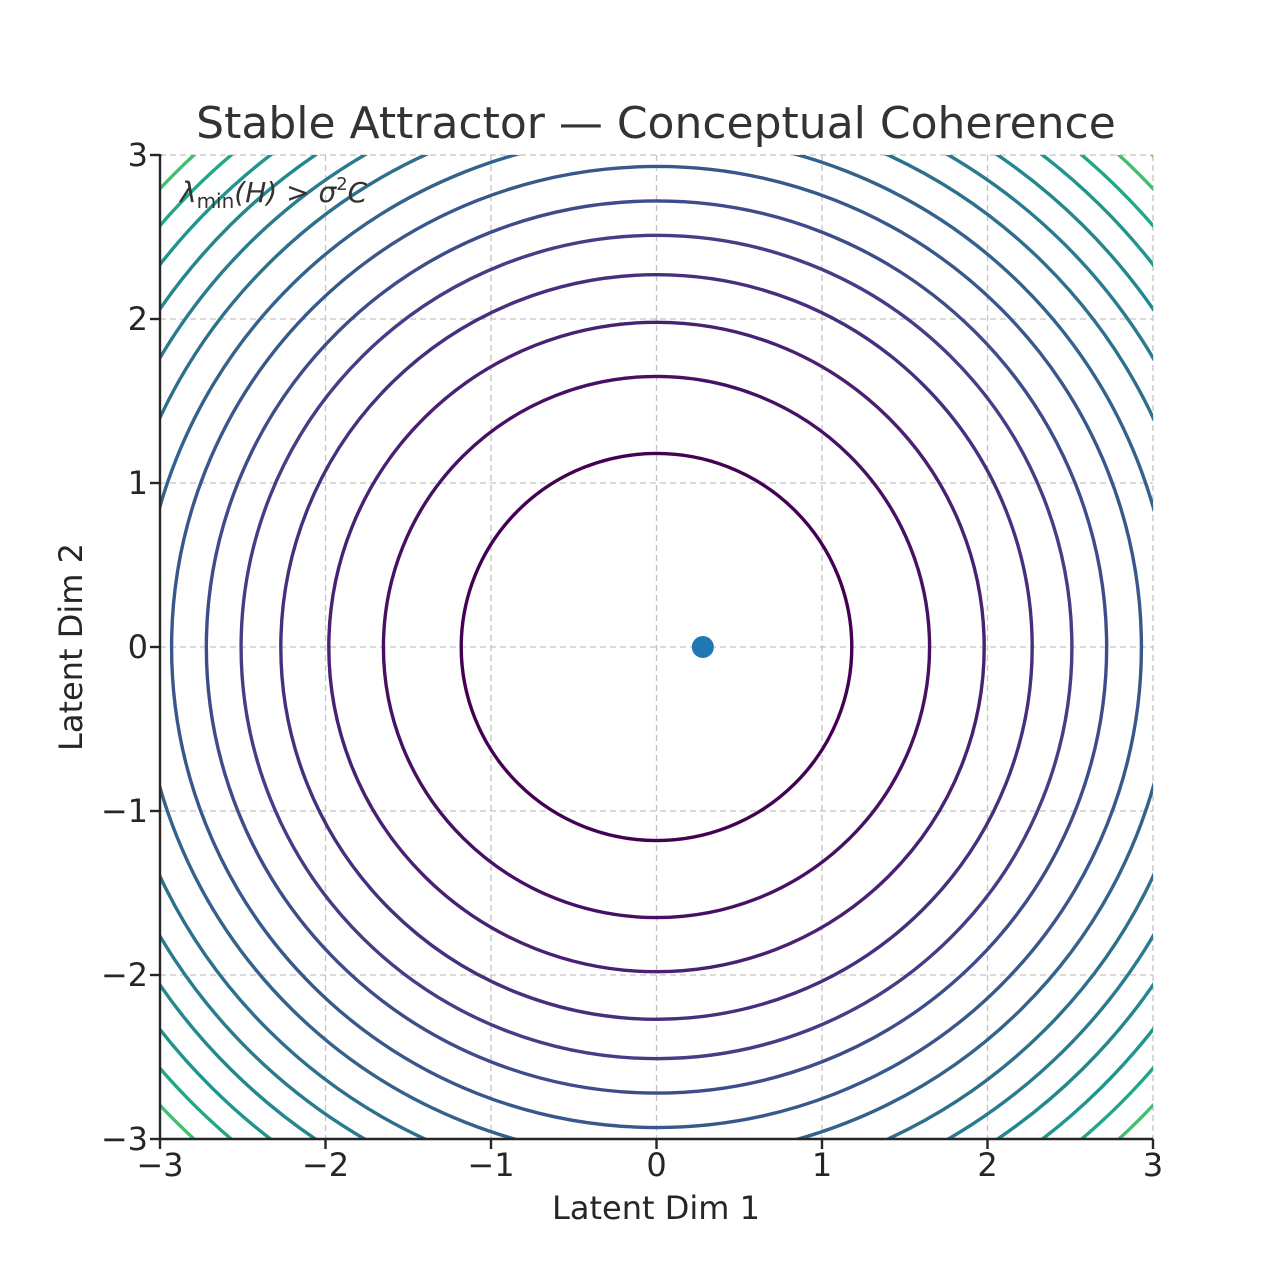 This screenshot has height=1280, width=1280. I want to click on stability-annotation: λmin(H) > σ2C, so click(273, 193).